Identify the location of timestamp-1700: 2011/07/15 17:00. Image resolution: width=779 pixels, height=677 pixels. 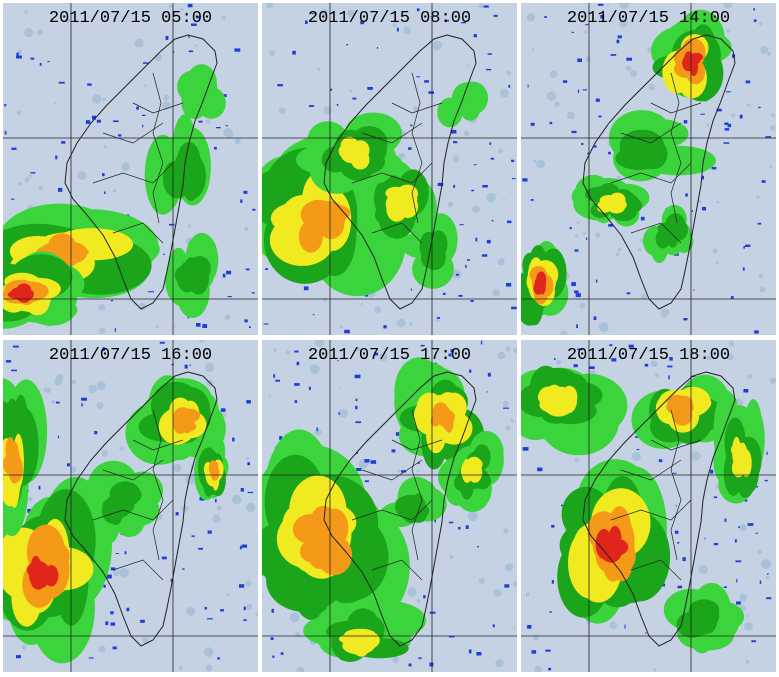
(389, 355).